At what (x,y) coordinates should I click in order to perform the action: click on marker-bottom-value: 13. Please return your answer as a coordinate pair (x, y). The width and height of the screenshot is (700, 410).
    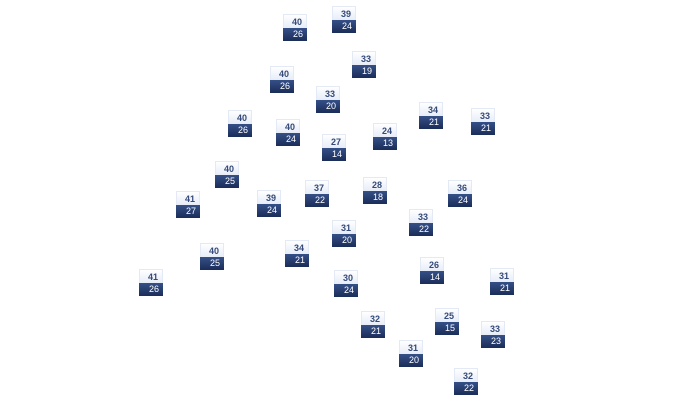
    Looking at the image, I should click on (385, 143).